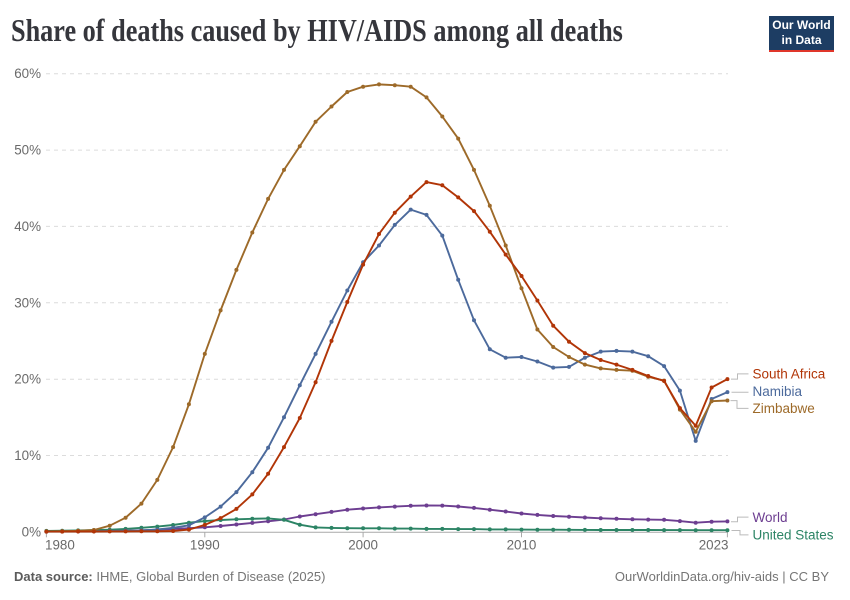 This screenshot has width=850, height=600. What do you see at coordinates (789, 374) in the screenshot?
I see `svg-text: South Africa` at bounding box center [789, 374].